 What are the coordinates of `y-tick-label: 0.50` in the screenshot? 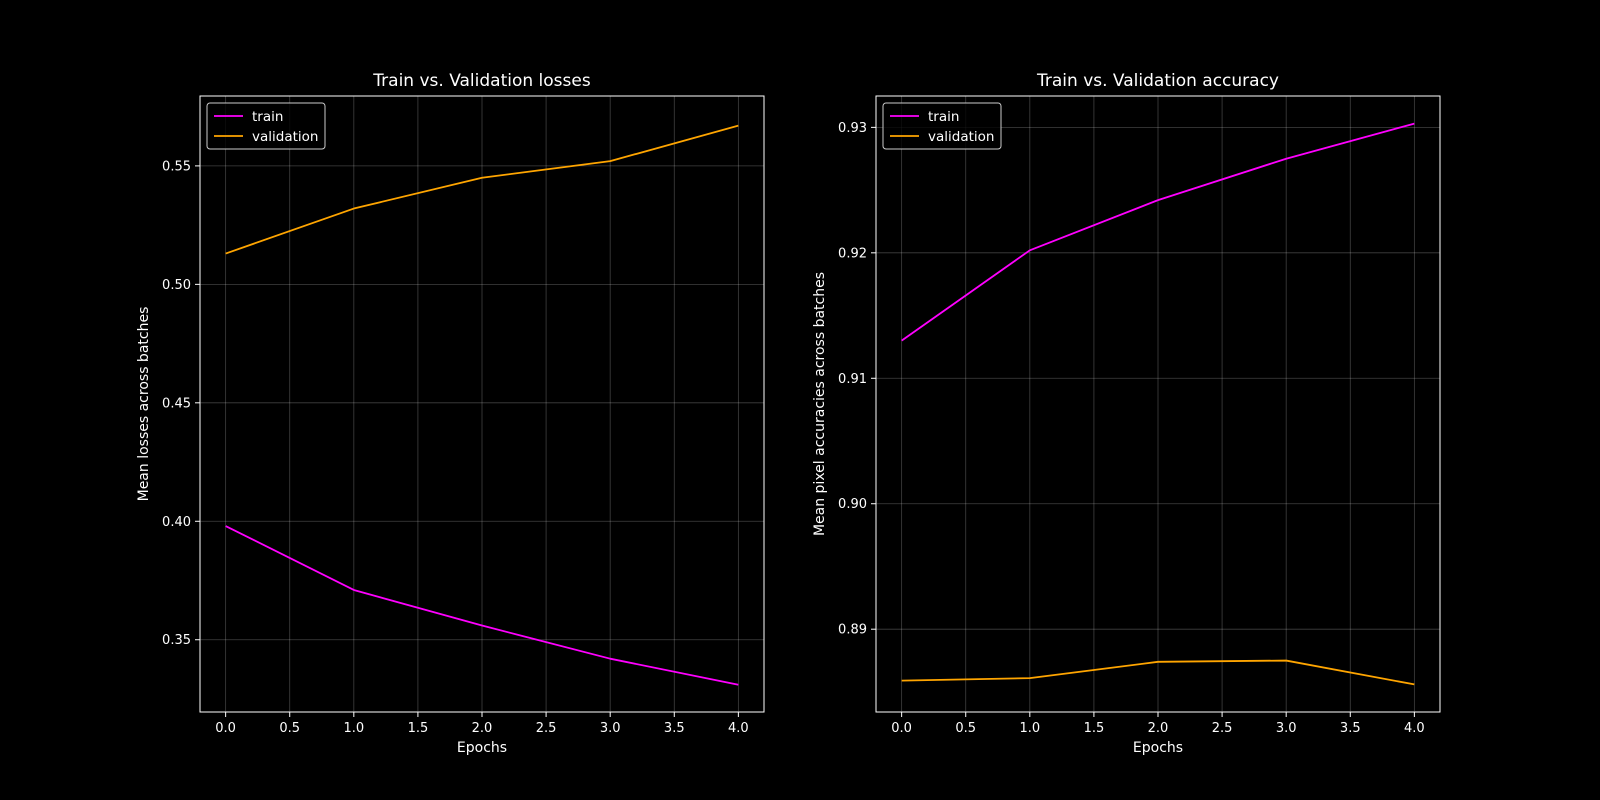 It's located at (176, 285).